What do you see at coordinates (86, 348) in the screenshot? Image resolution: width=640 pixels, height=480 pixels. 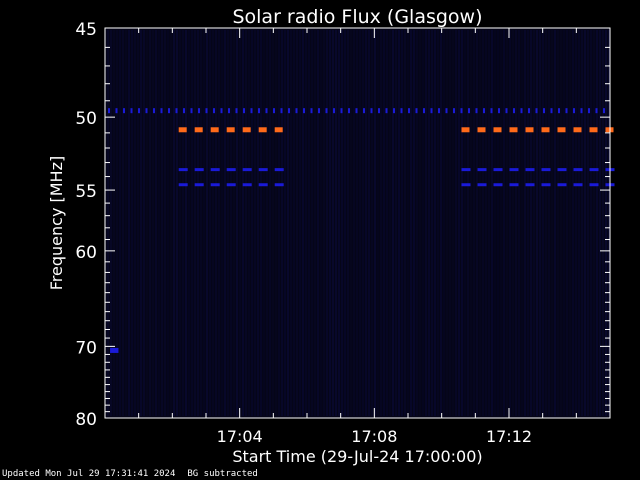 I see `y-tick-label: 70` at bounding box center [86, 348].